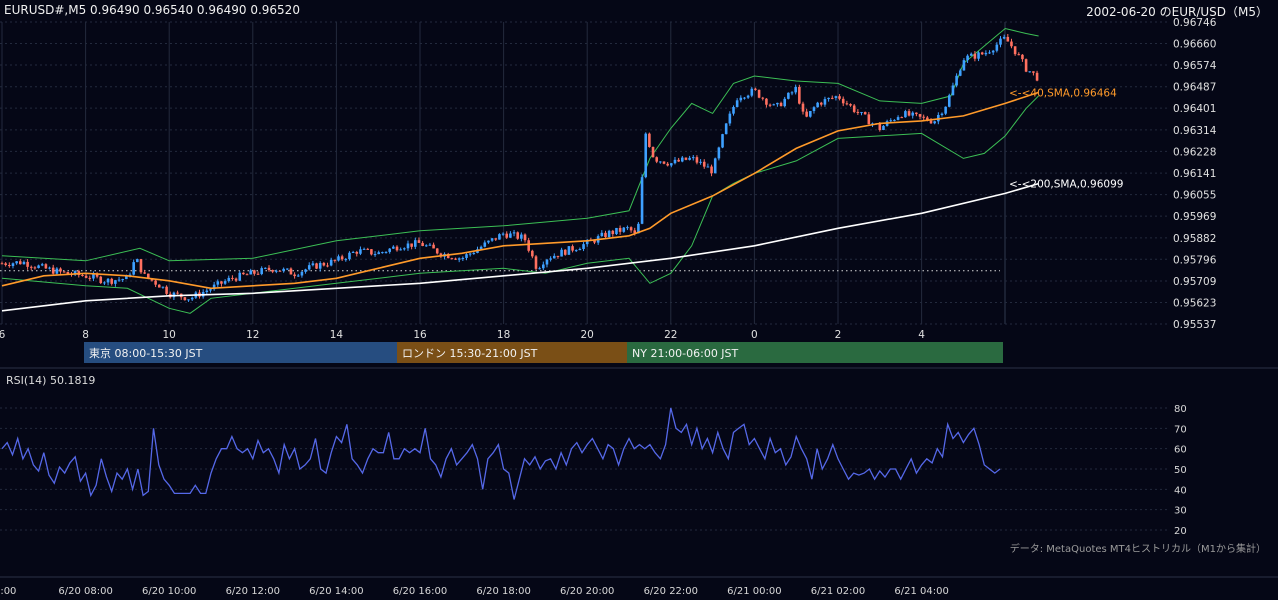 The height and width of the screenshot is (600, 1278). What do you see at coordinates (501, 453) in the screenshot?
I see `rsi-line` at bounding box center [501, 453].